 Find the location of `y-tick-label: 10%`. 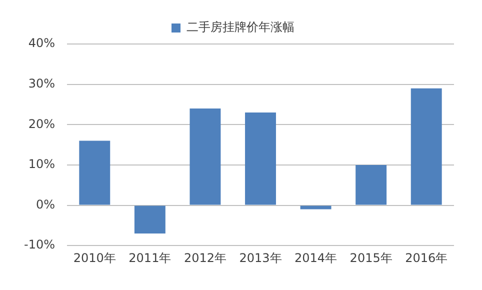

y-tick-label: 10% is located at coordinates (41, 164).